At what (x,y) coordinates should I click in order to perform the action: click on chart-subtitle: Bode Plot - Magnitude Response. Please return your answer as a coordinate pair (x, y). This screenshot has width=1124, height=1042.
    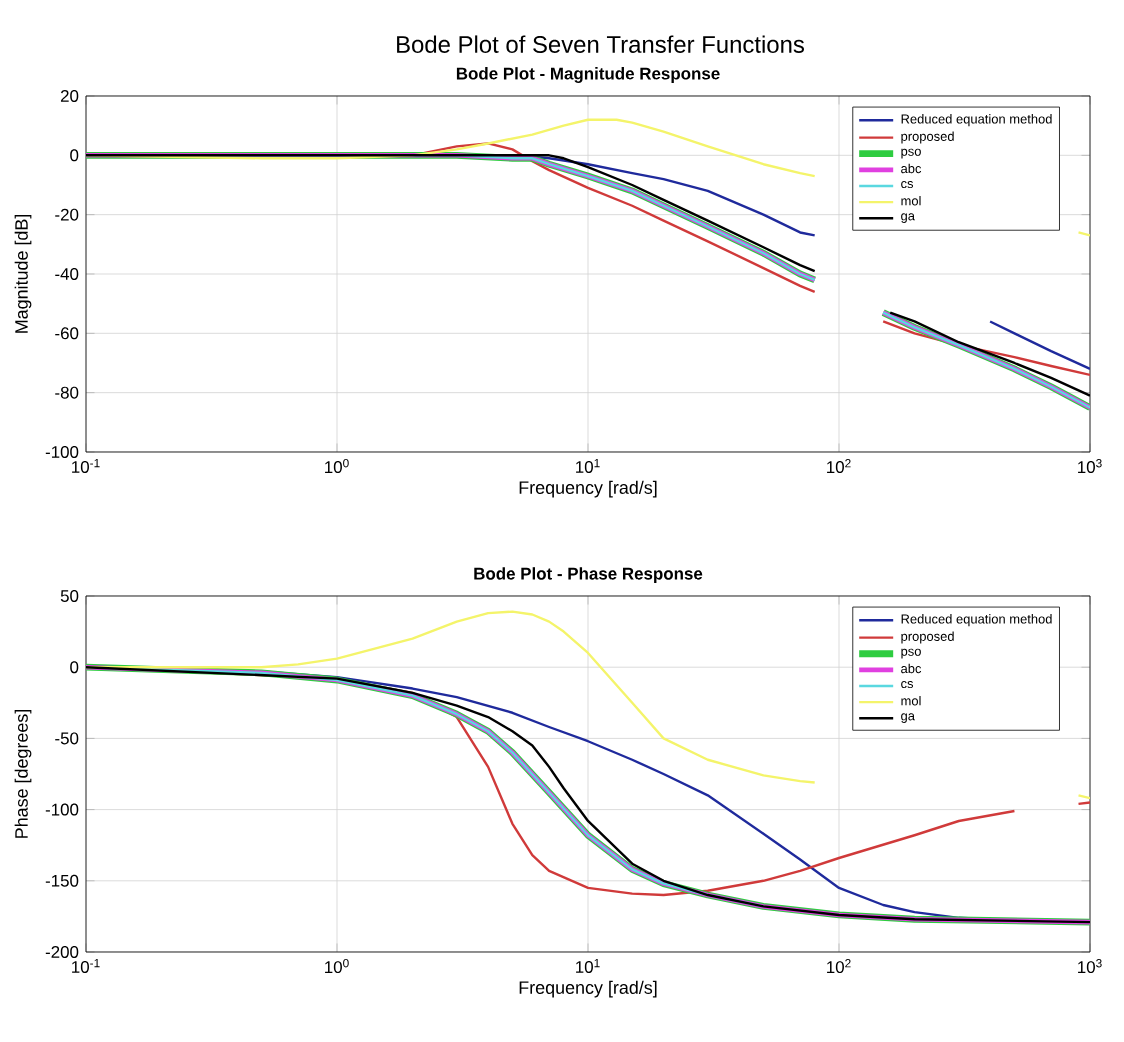
    Looking at the image, I should click on (588, 75).